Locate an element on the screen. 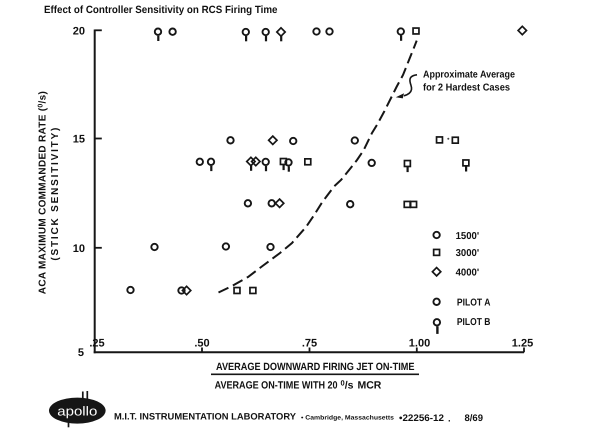 The width and height of the screenshot is (600, 436). svg-text: 4000' is located at coordinates (468, 273).